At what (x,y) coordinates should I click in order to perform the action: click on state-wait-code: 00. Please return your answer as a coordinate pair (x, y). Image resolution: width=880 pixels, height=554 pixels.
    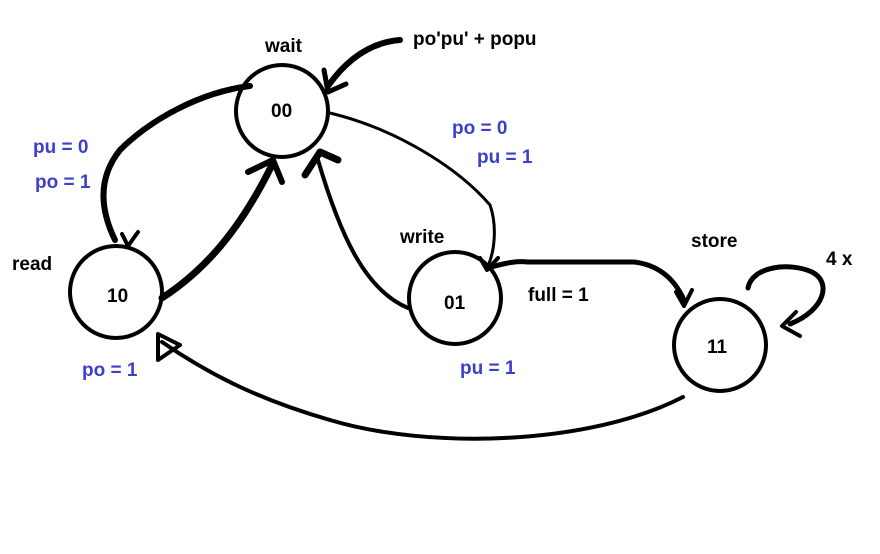
    Looking at the image, I should click on (281, 111).